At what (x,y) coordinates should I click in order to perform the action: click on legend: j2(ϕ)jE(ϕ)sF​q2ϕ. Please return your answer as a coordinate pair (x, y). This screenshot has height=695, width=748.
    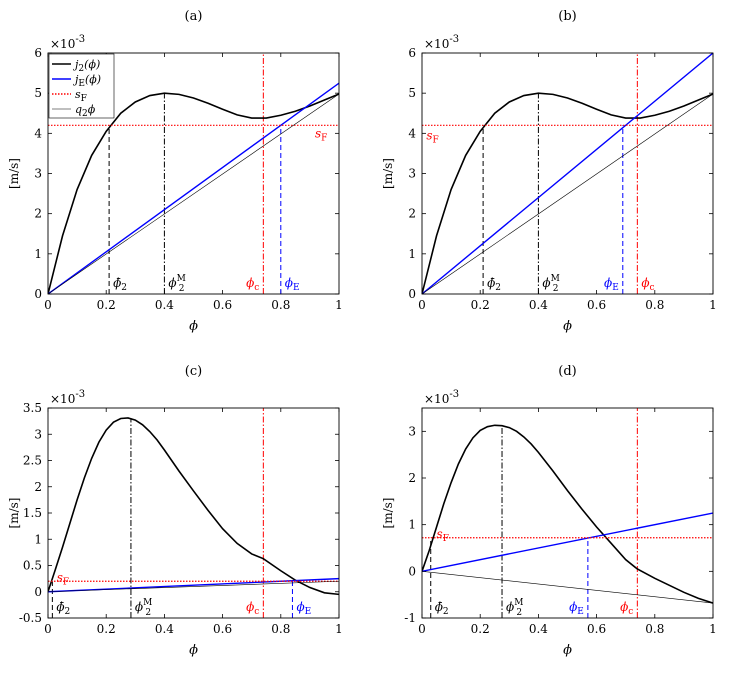
    Looking at the image, I should click on (81, 86).